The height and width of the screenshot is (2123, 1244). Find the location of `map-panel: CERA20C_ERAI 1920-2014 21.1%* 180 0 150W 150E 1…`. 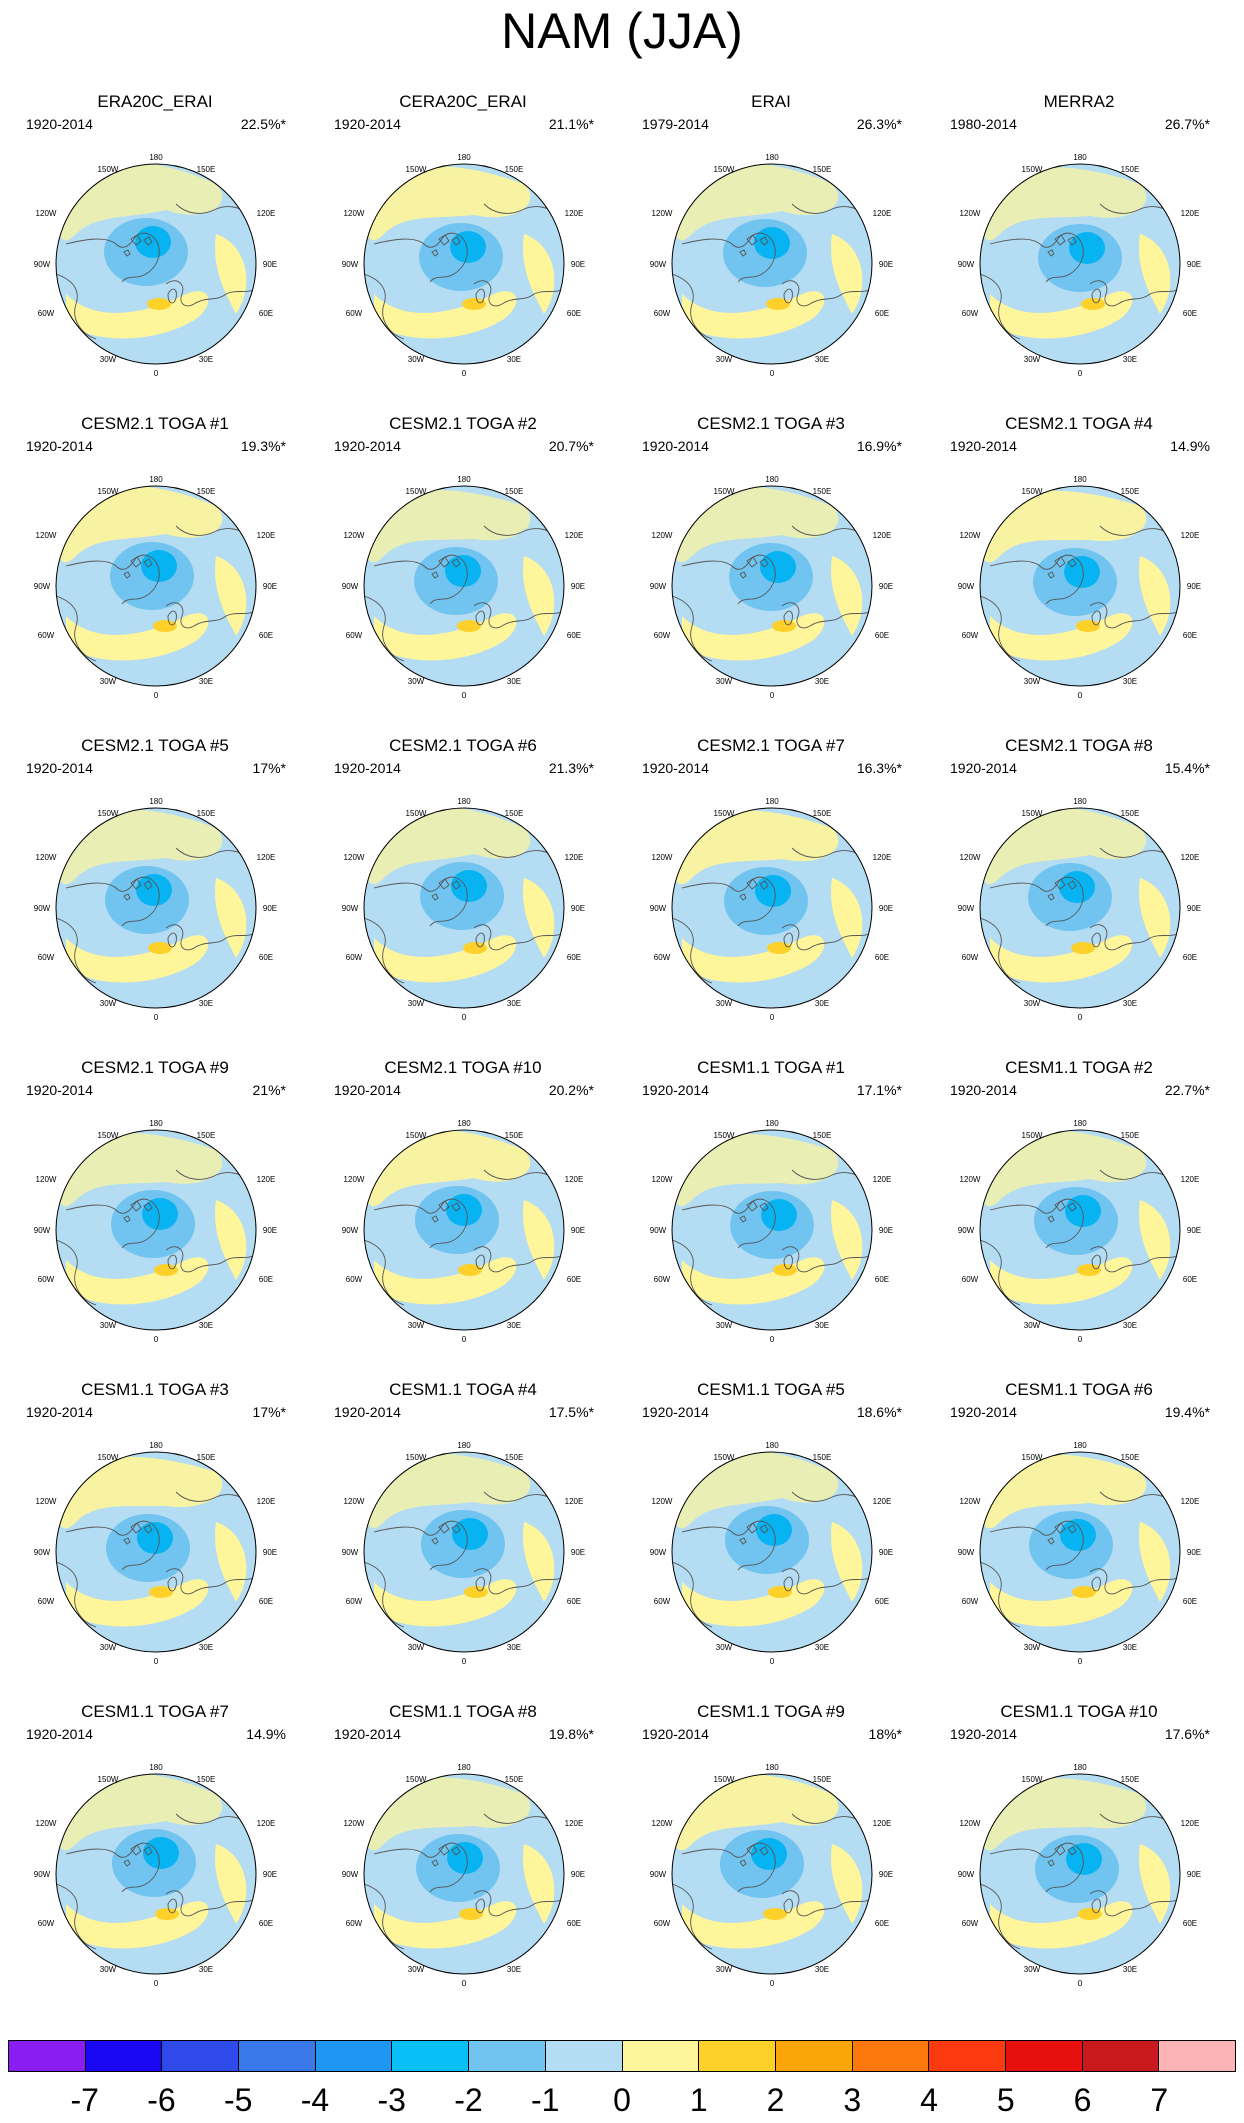

map-panel: CERA20C_ERAI 1920-2014 21.1%* 180 0 150W 150E 1… is located at coordinates (463, 241).